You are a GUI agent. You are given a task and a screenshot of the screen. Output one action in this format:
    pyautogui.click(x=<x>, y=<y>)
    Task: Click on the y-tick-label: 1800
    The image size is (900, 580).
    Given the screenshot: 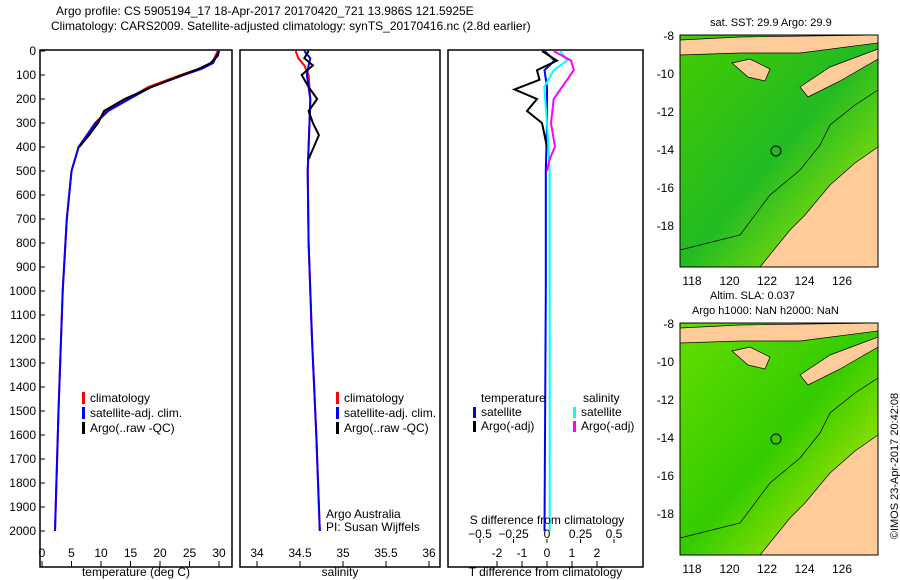 What is the action you would take?
    pyautogui.click(x=22, y=483)
    